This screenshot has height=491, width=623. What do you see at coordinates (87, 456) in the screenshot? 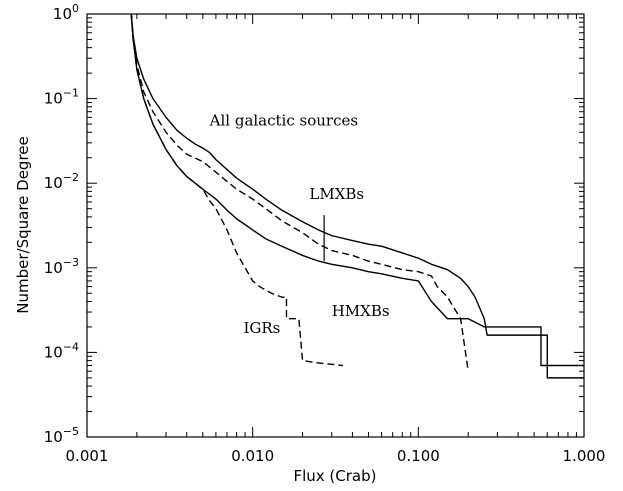
I see `x-tick-label: 0.001` at bounding box center [87, 456].